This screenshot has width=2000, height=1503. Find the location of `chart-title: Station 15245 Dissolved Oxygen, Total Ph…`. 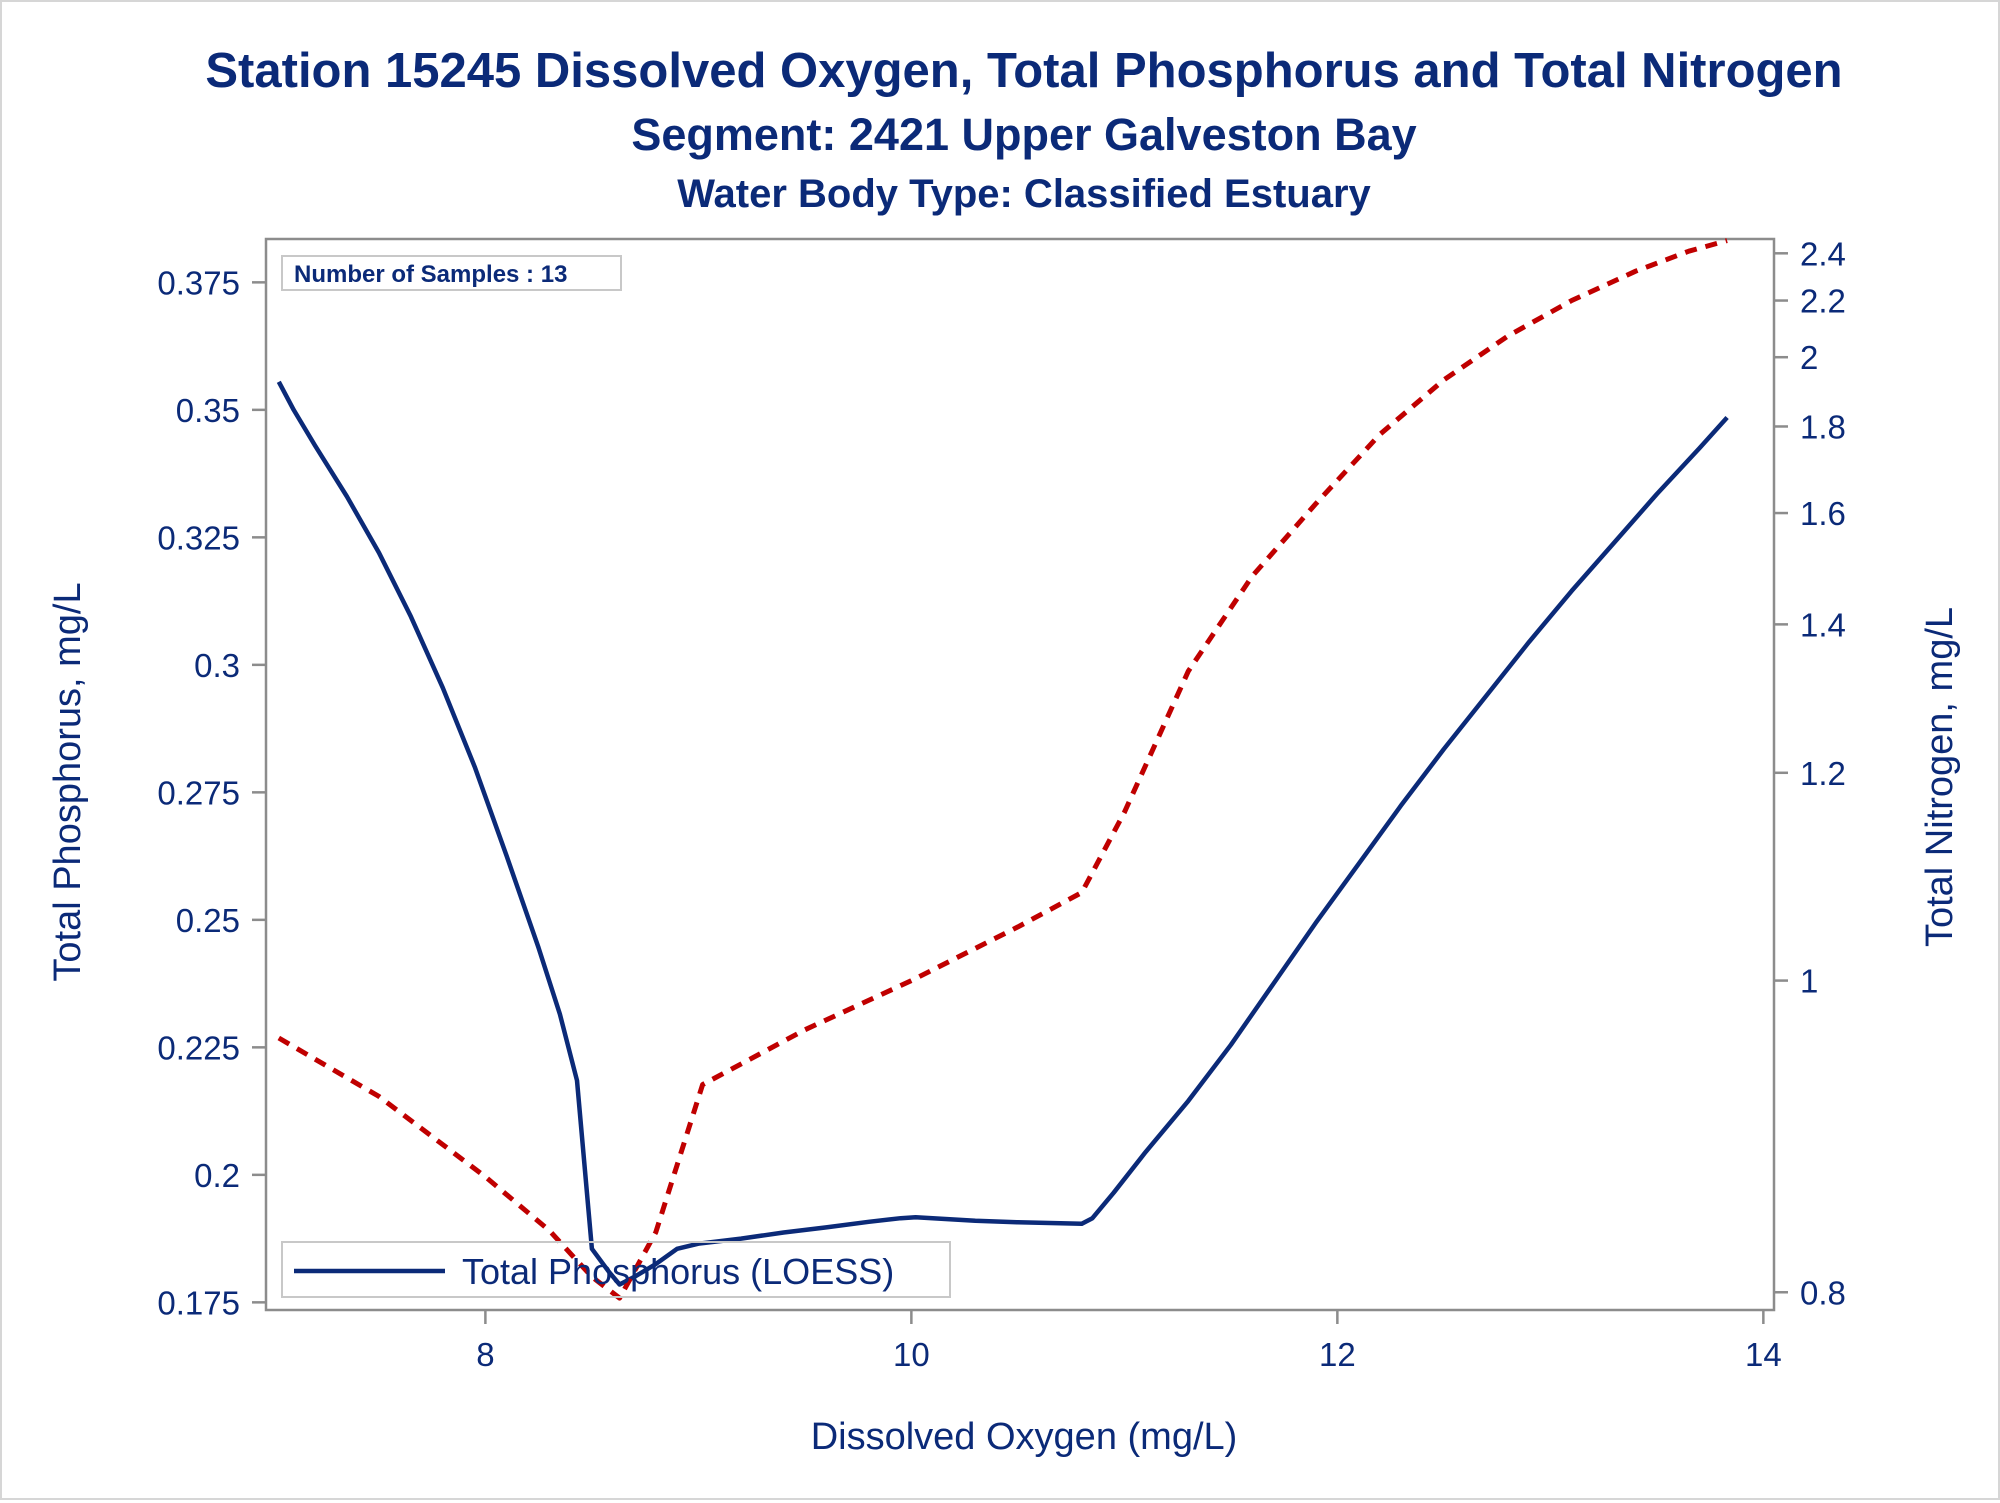

chart-title: Station 15245 Dissolved Oxygen, Total Ph… is located at coordinates (1023, 71).